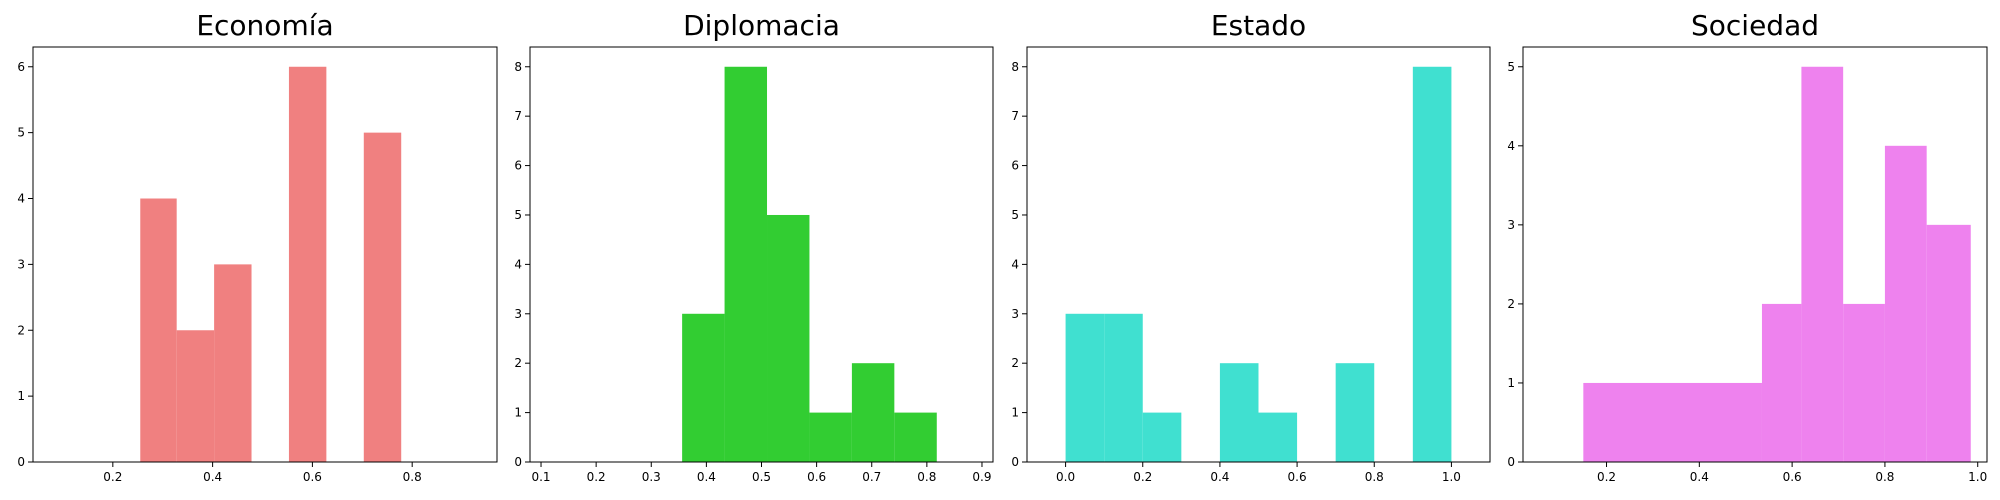 This screenshot has width=2000, height=500. What do you see at coordinates (651, 477) in the screenshot?
I see `x-tick-label: 0.3` at bounding box center [651, 477].